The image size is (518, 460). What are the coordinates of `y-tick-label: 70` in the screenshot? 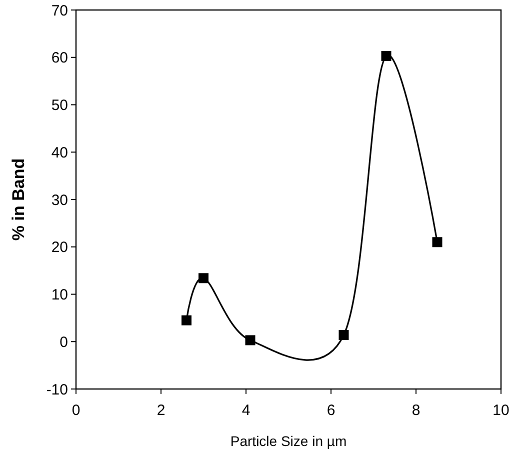 It's located at (59, 11).